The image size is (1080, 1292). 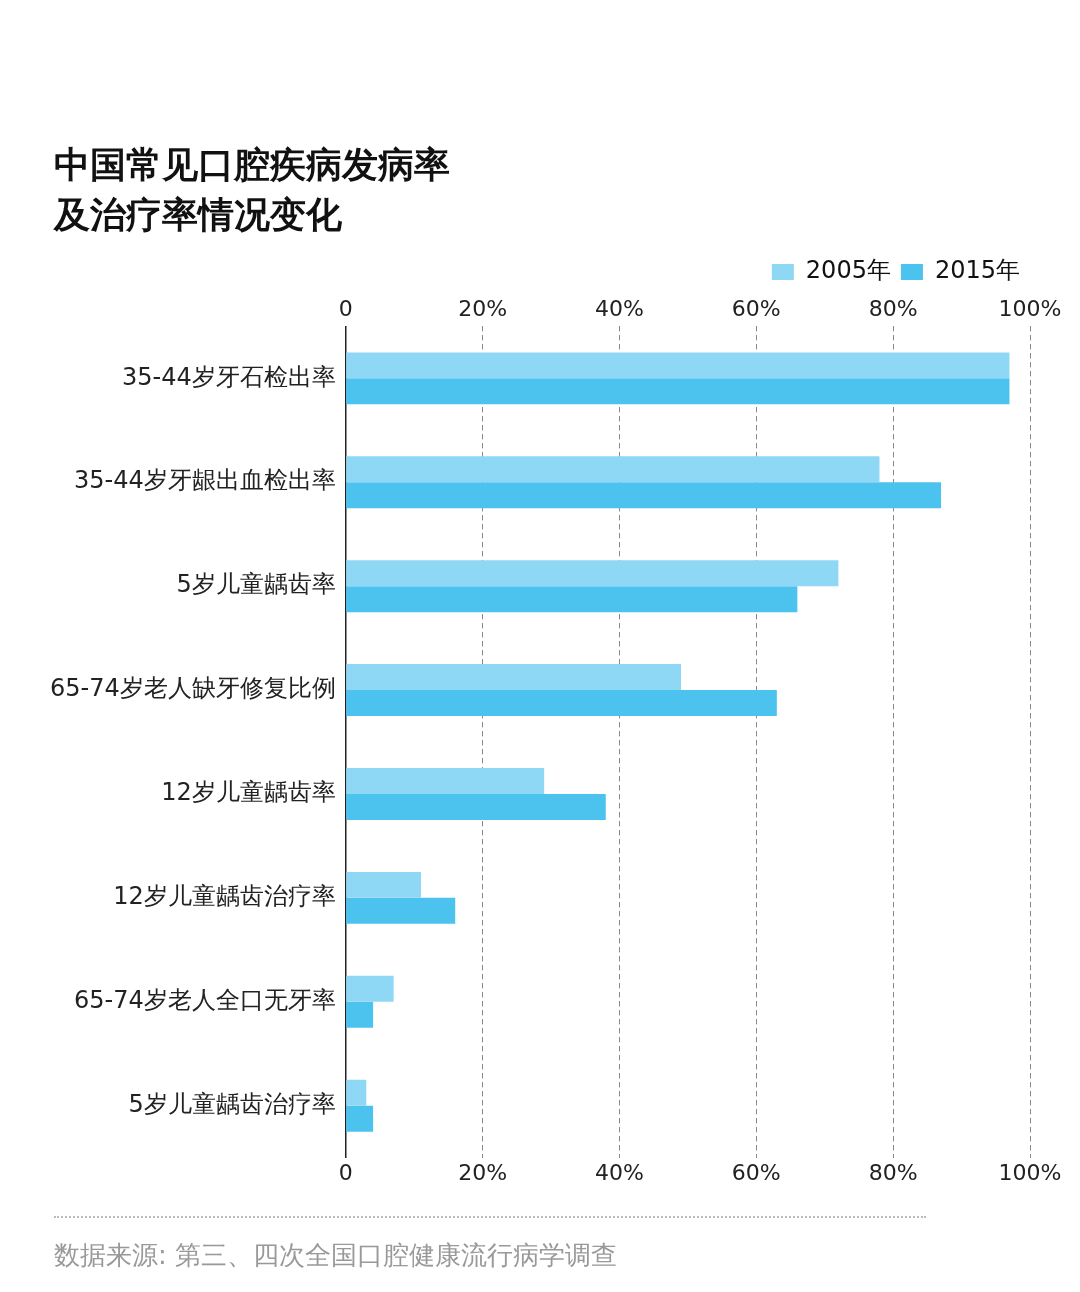 I want to click on y-tick-label: 12岁儿童龋齿率, so click(x=248, y=792).